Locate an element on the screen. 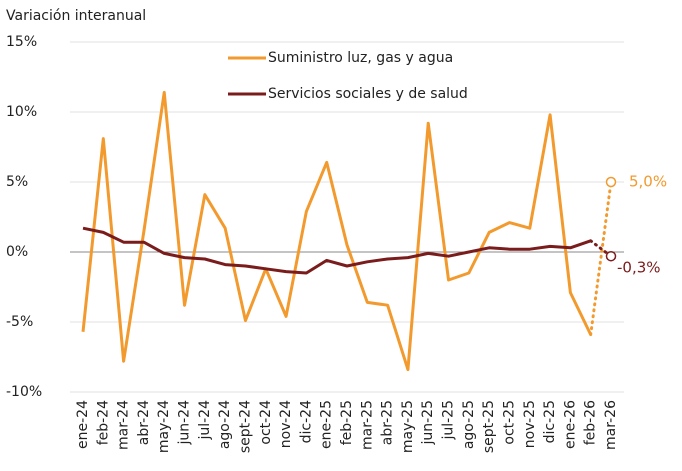 This screenshot has height=471, width=682. y-tick-label: 5% is located at coordinates (17, 182).